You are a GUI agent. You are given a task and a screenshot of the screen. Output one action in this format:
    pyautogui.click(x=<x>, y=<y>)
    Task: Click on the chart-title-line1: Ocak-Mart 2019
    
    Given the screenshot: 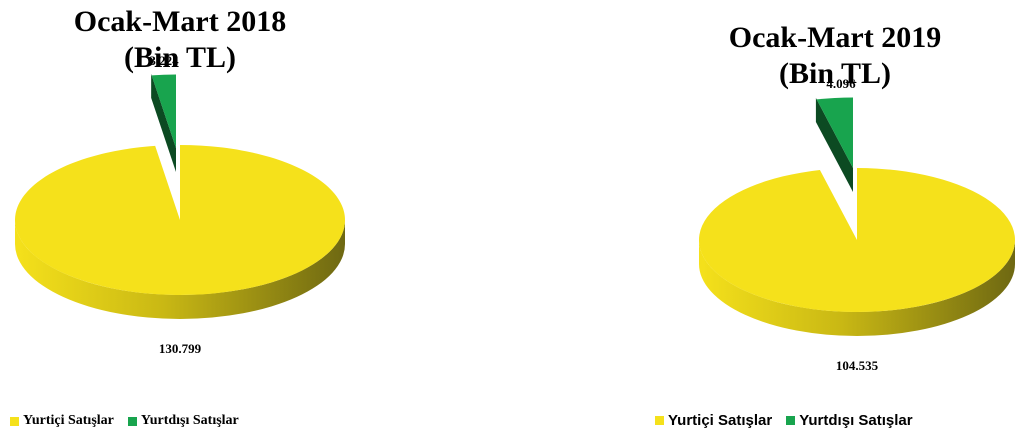 What is the action you would take?
    pyautogui.click(x=835, y=37)
    